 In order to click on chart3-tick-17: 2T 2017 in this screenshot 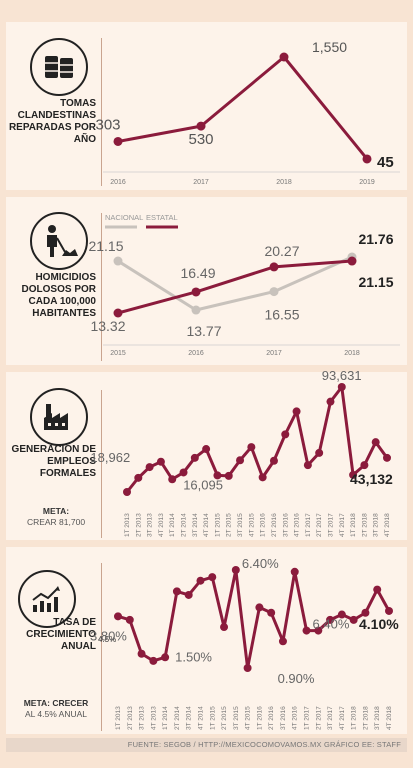, I will do `click(319, 525)`.